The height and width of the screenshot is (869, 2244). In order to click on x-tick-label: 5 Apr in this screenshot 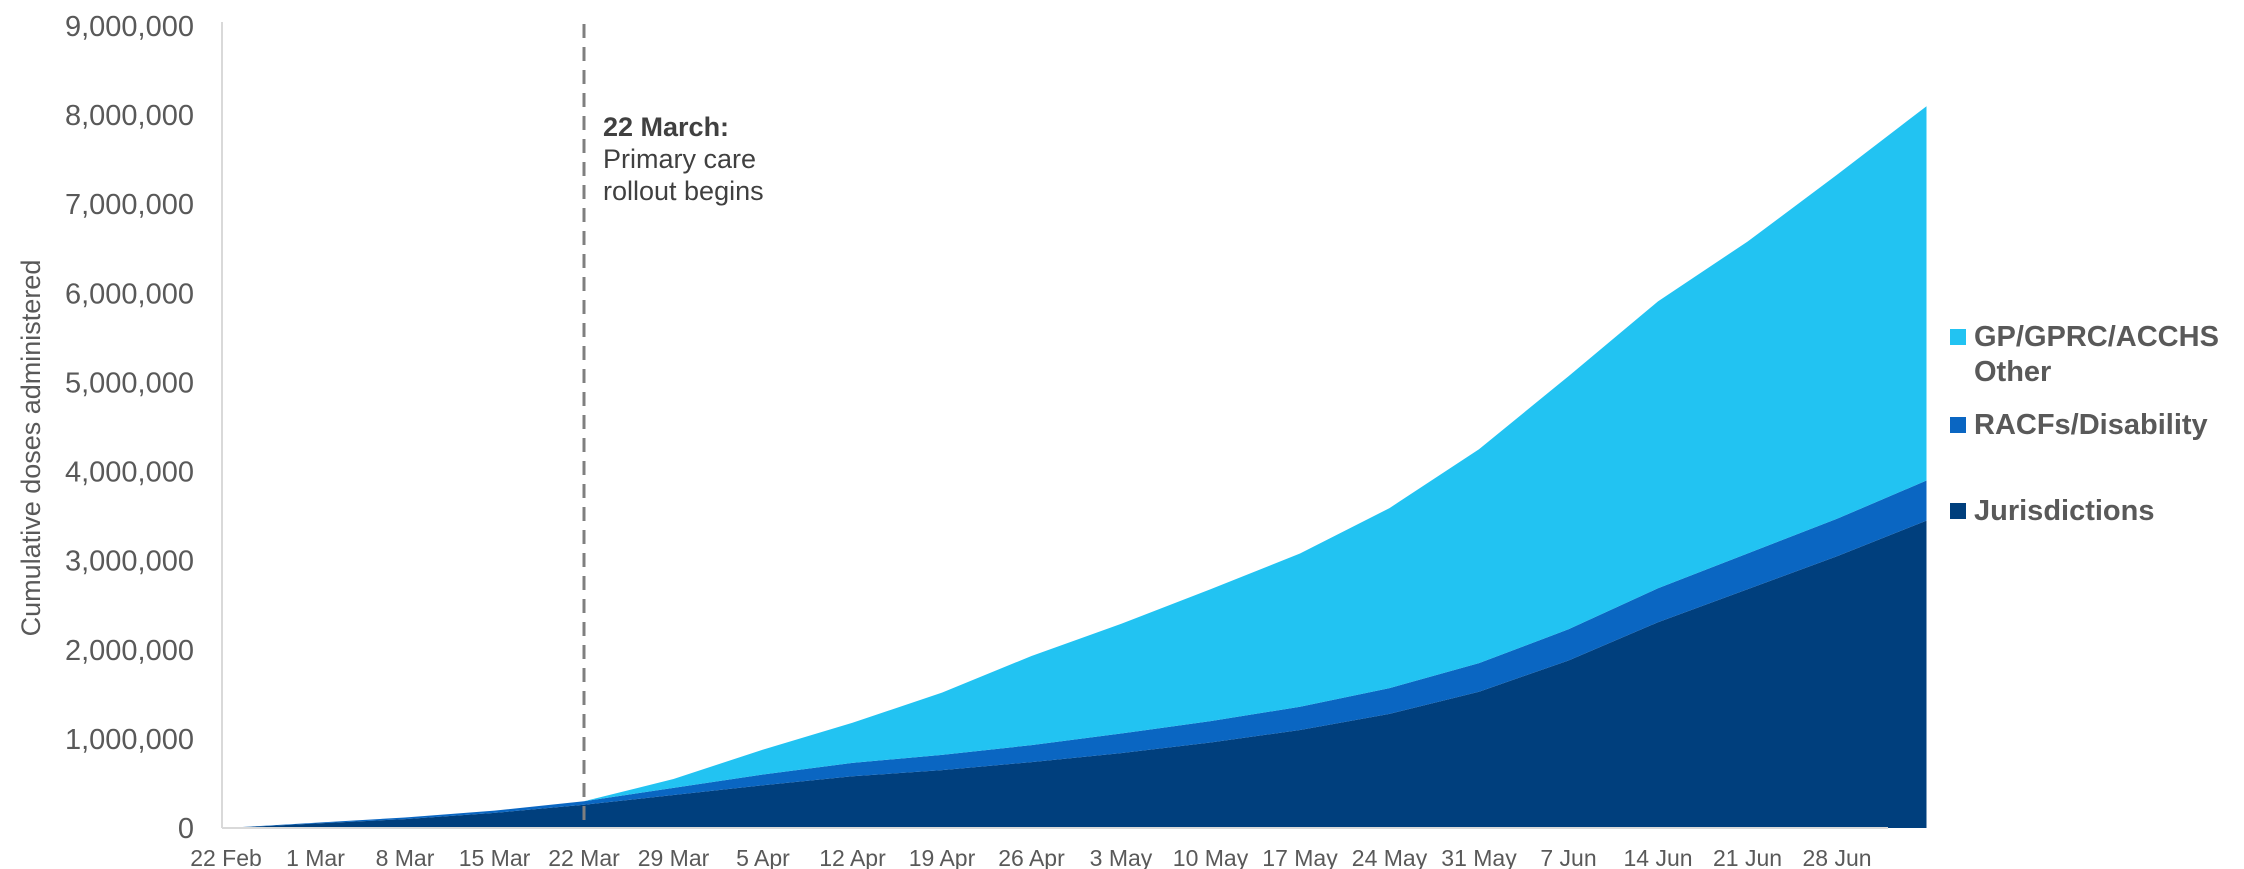, I will do `click(763, 857)`.